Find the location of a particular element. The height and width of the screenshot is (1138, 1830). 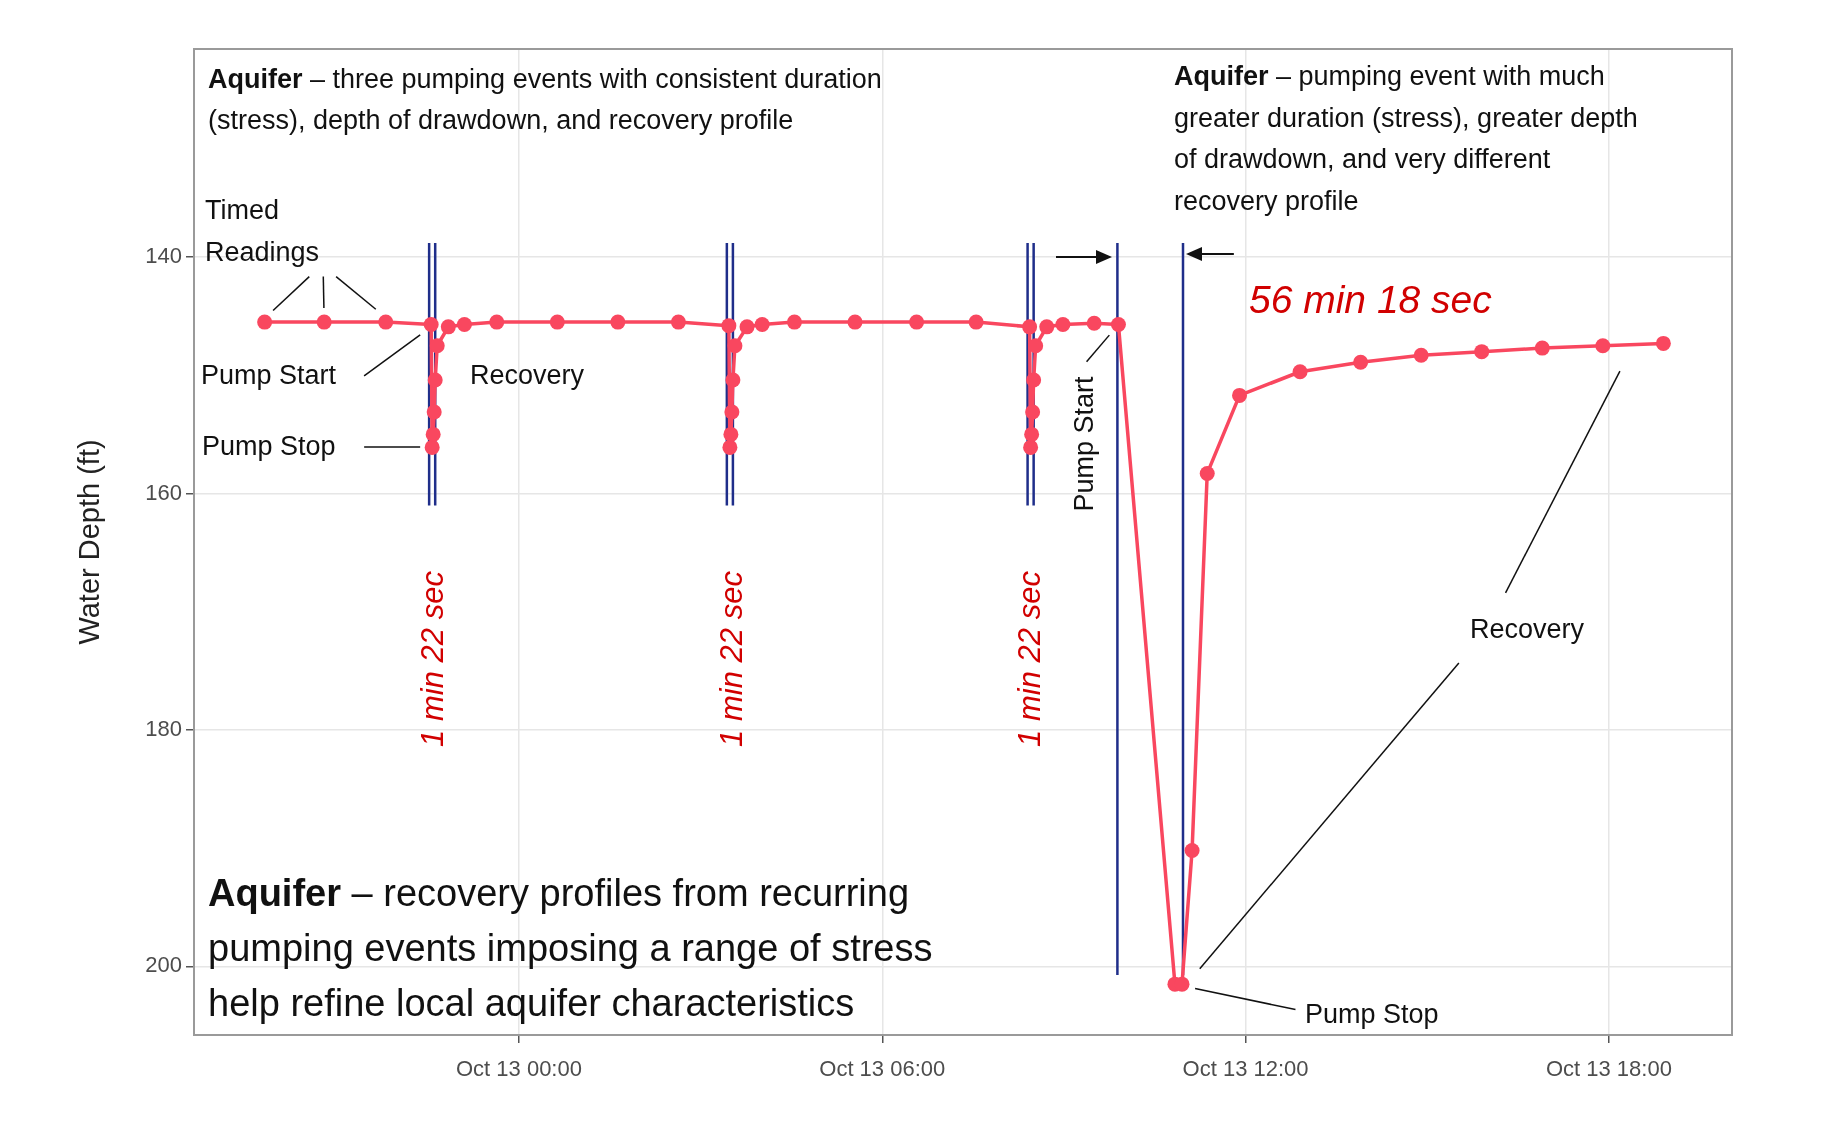

y-tick-label: 140 is located at coordinates (163, 256).